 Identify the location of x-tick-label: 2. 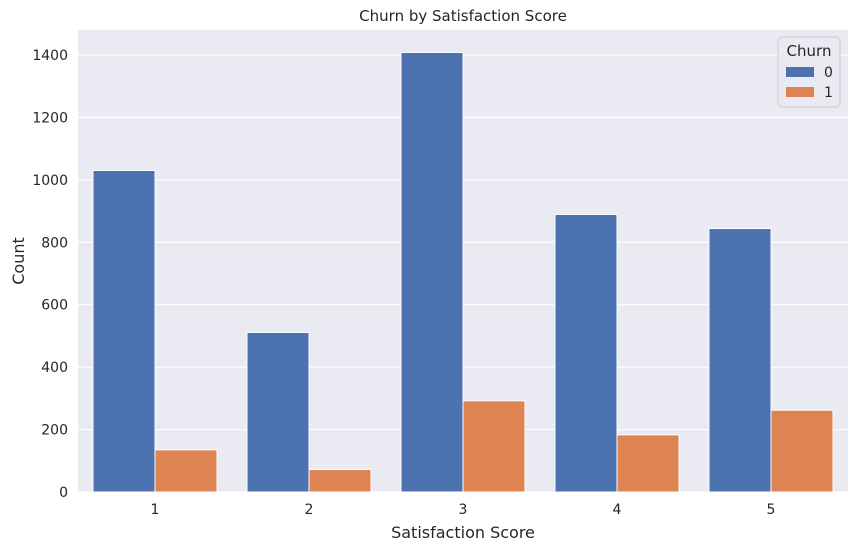
(309, 510).